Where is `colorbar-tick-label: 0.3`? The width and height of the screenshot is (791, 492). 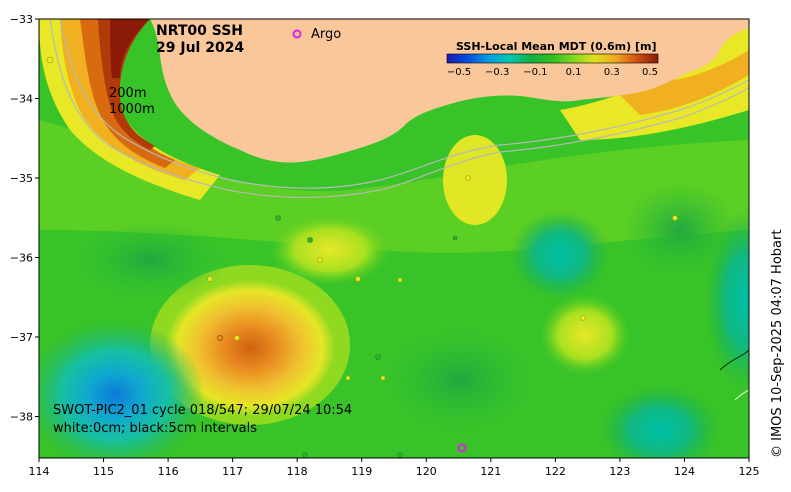
colorbar-tick-label: 0.3 is located at coordinates (612, 72).